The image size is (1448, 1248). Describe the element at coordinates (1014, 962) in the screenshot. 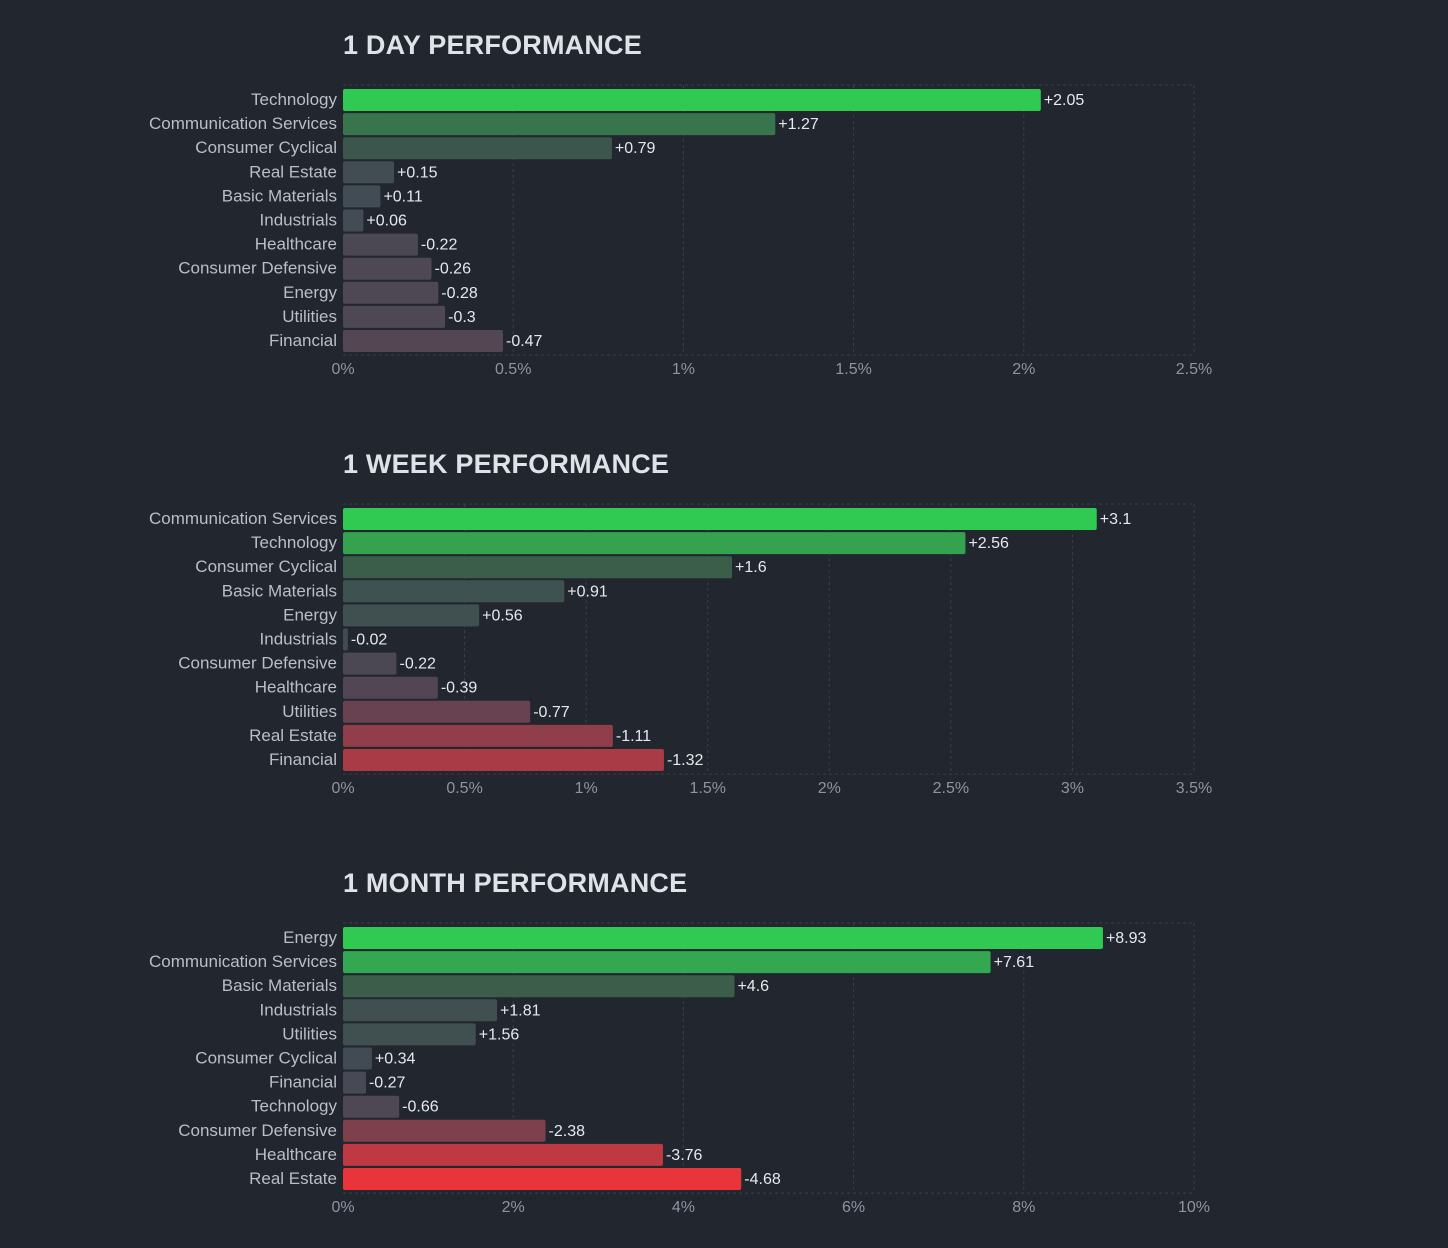

I see `value-label: +7.61` at that location.